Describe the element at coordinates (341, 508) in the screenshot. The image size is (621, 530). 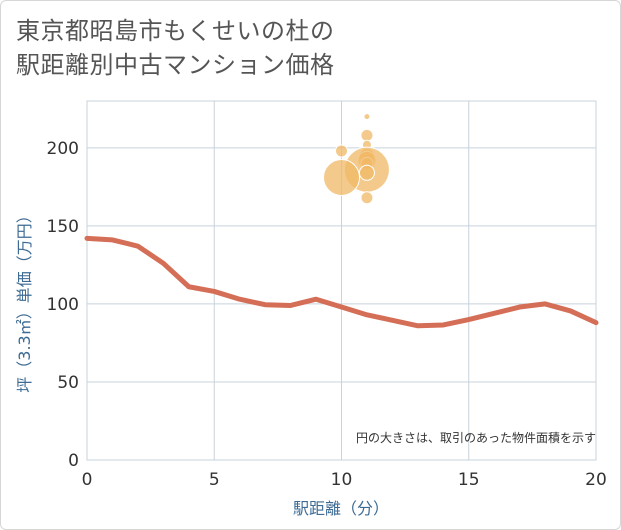
I see `x-axis-title: 駅距離（分）` at that location.